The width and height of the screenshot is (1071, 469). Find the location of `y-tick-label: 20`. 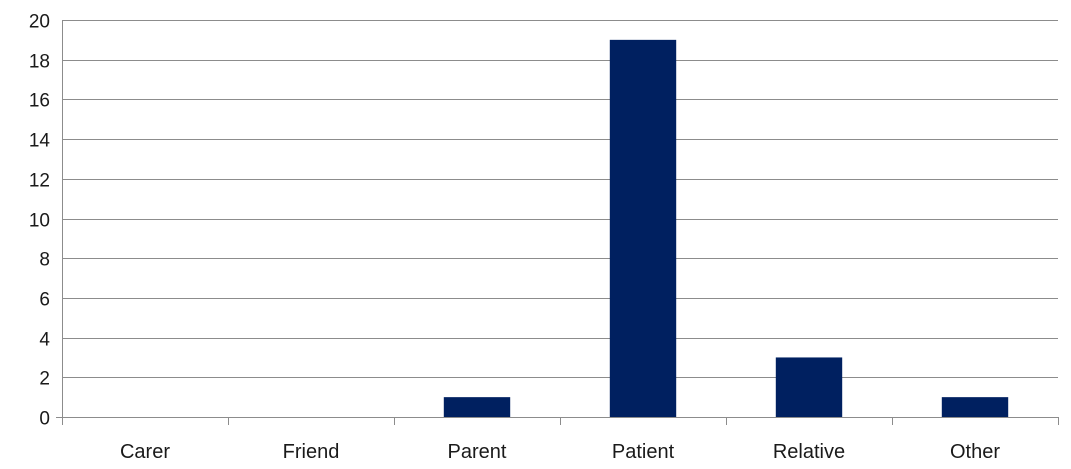

y-tick-label: 20 is located at coordinates (39, 22).